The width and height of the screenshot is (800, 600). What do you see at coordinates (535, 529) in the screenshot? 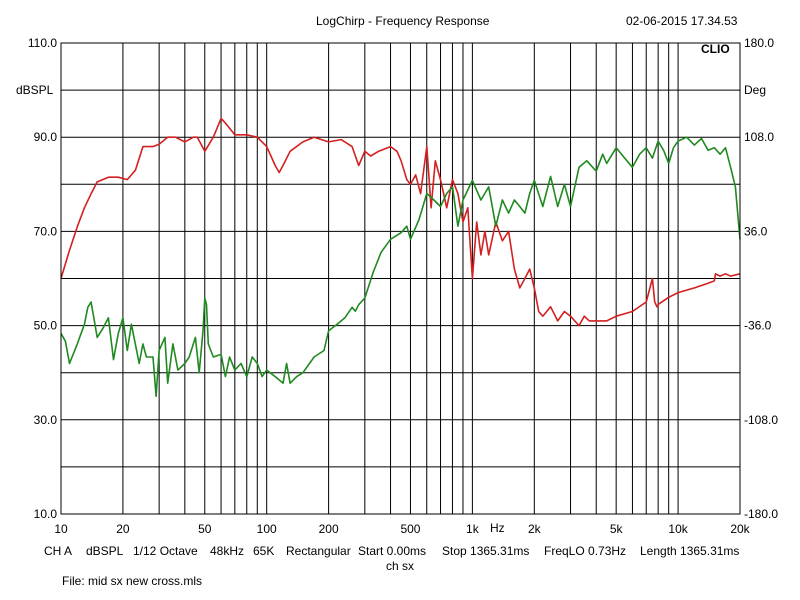
I see `x-tick-label: 2k` at bounding box center [535, 529].